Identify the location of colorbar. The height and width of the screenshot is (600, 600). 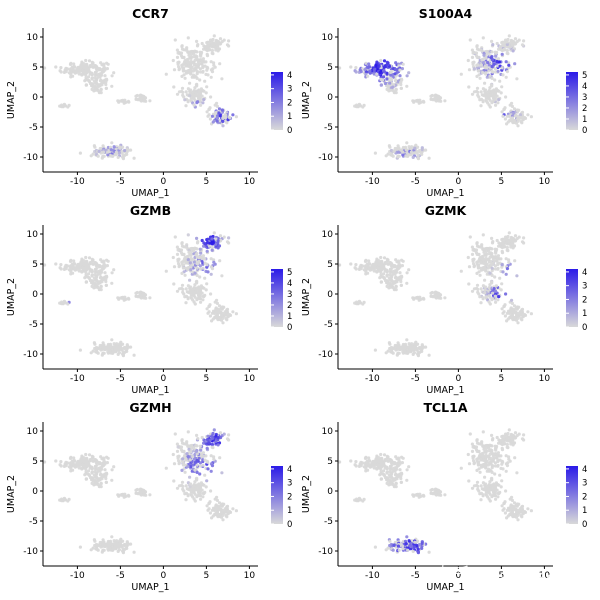
(572, 101).